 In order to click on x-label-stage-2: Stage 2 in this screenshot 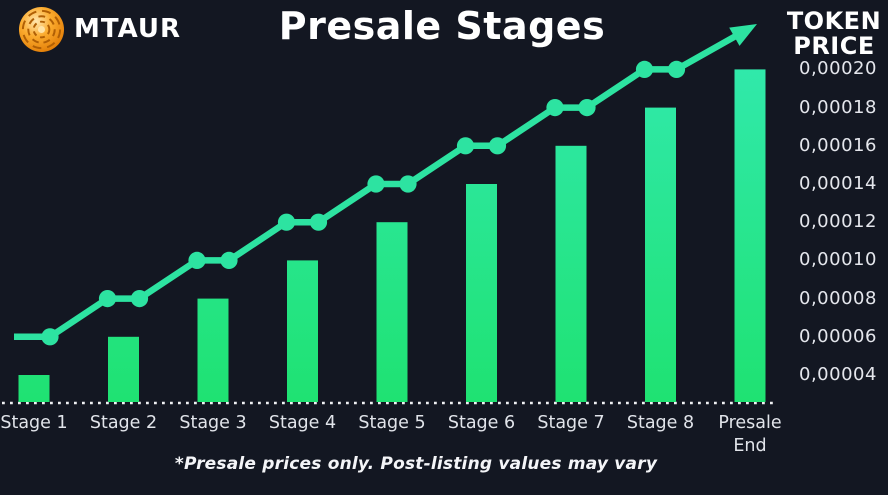, I will do `click(123, 423)`.